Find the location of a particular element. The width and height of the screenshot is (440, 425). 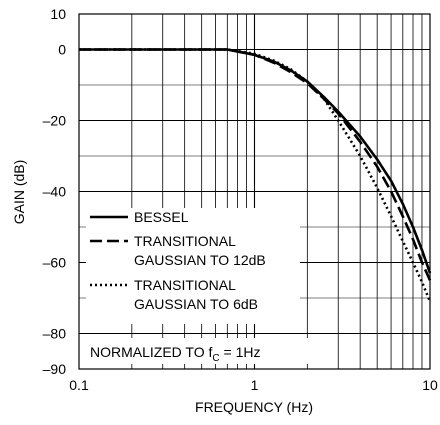

normalization-note: NORMALIZED TO fC = 1Hz is located at coordinates (175, 354).